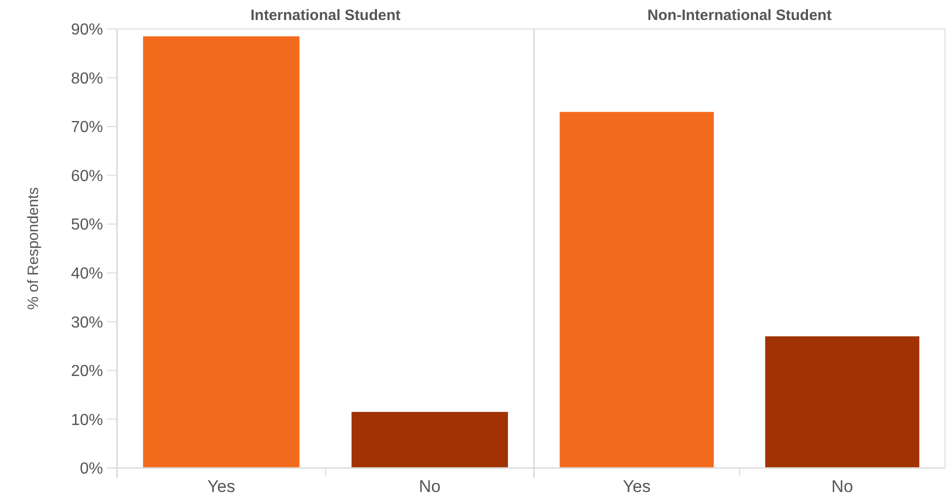 This screenshot has height=498, width=952. What do you see at coordinates (325, 15) in the screenshot?
I see `chart-title: International Student` at bounding box center [325, 15].